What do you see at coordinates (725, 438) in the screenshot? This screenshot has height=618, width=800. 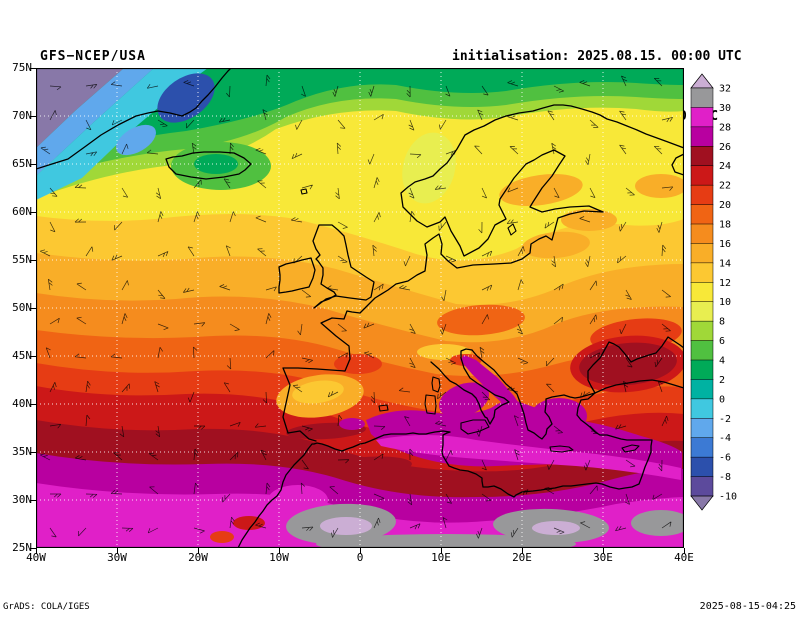 I see `colorbar-label: -4` at bounding box center [725, 438].